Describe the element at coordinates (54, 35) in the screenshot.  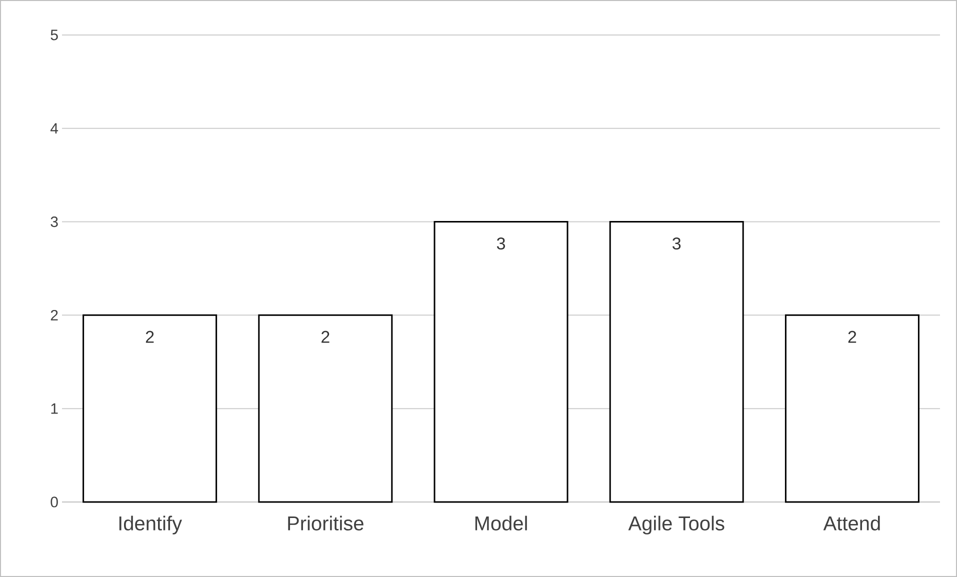
I see `y-tick-label: 5` at that location.